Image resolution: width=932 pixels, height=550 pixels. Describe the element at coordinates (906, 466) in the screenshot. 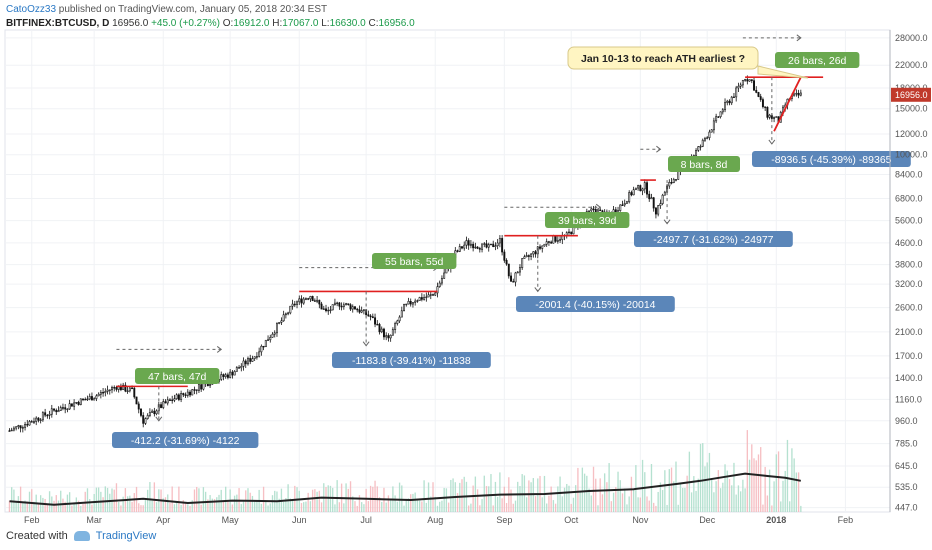

I see `y-tick-label: 645.0` at that location.